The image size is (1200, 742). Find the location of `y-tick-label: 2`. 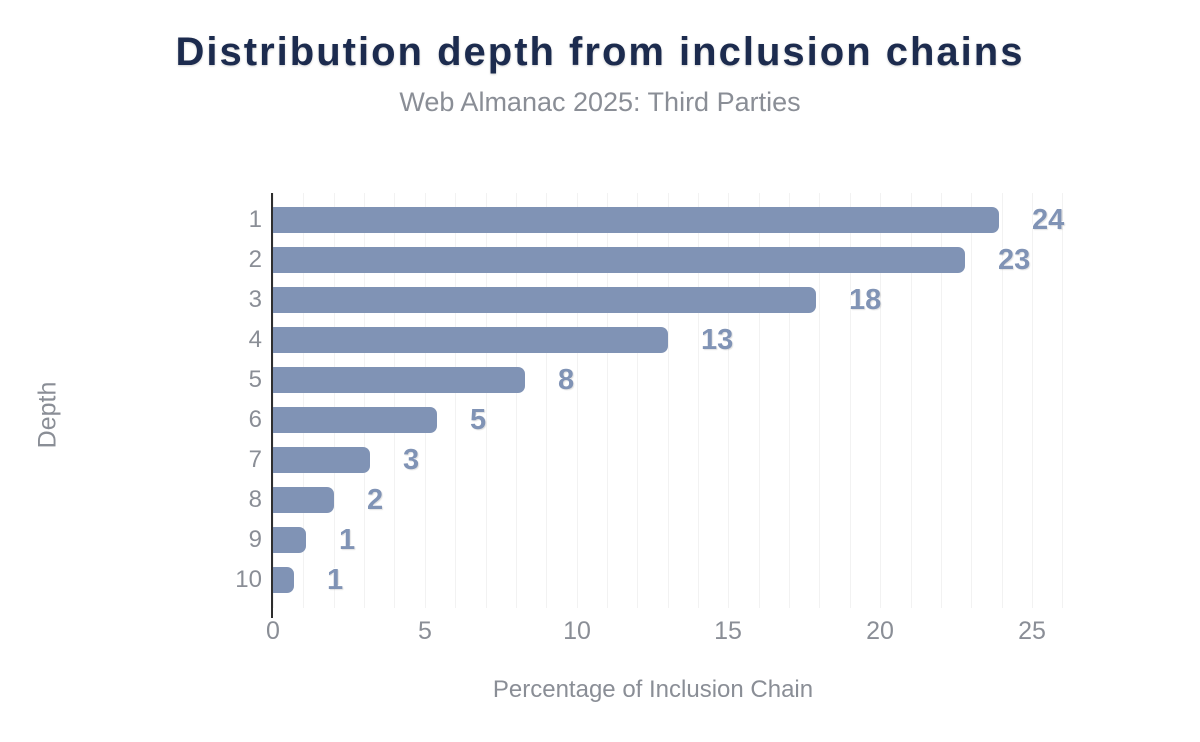

y-tick-label: 2 is located at coordinates (255, 259).